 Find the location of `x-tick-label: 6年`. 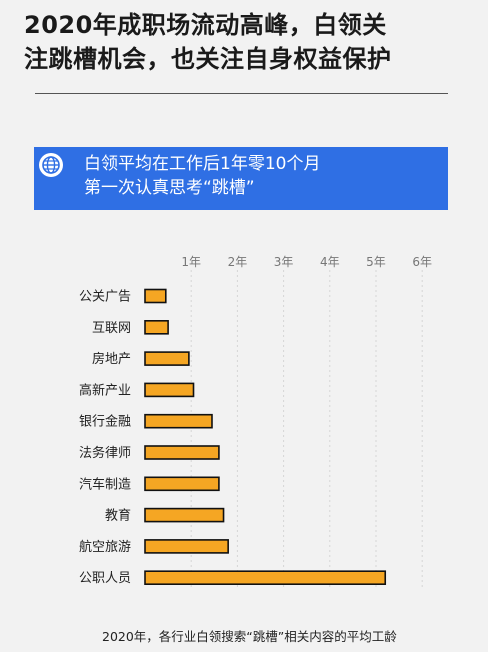

x-tick-label: 6年 is located at coordinates (422, 262).